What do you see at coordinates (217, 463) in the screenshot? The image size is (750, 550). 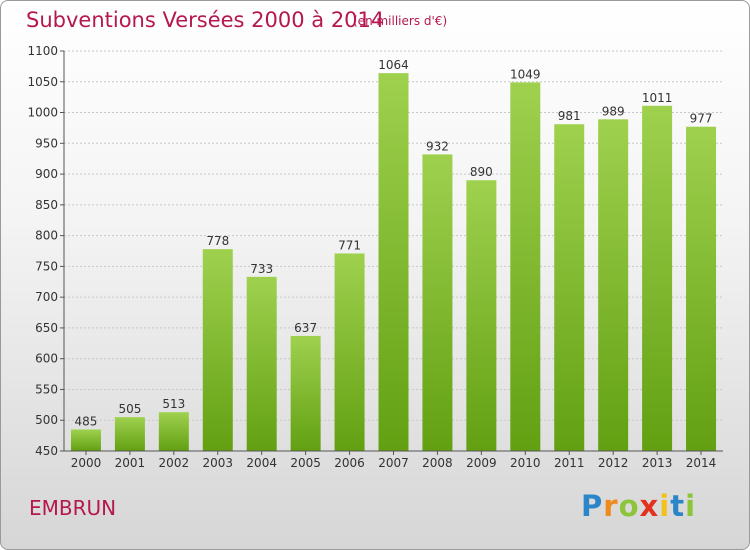 I see `x-tick-label: 2003` at bounding box center [217, 463].